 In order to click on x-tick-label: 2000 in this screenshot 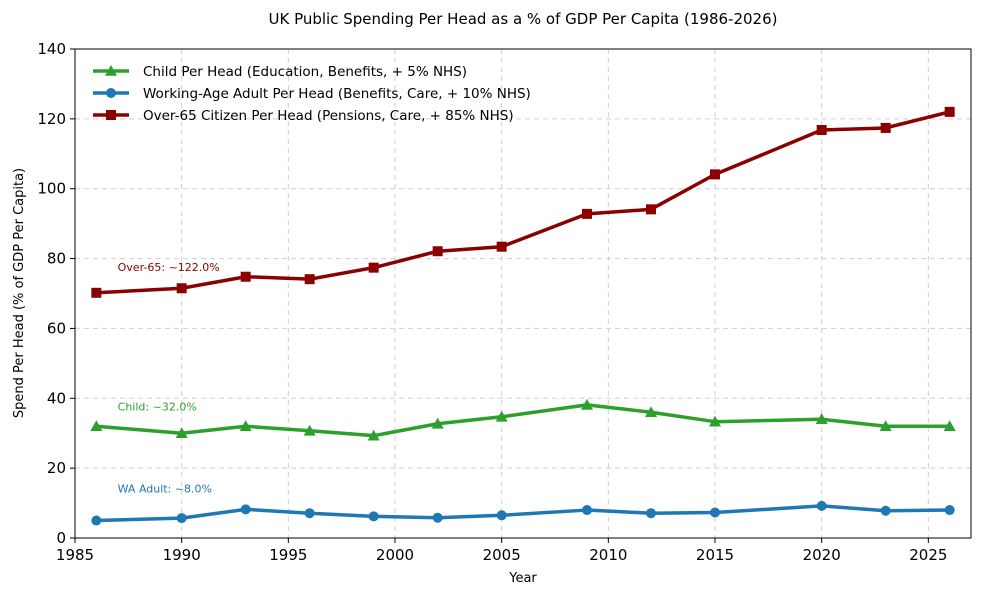, I will do `click(395, 555)`.